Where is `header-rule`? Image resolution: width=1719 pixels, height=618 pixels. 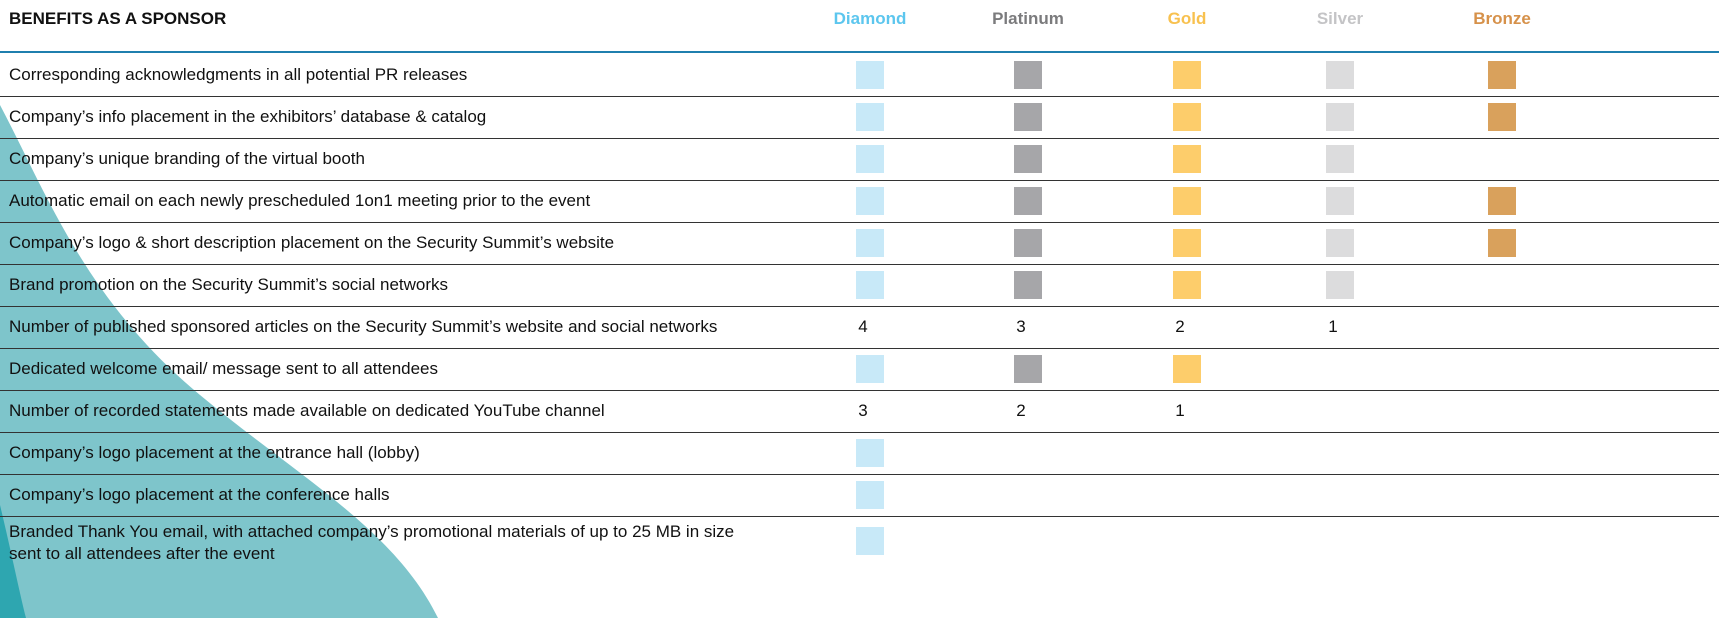
header-rule is located at coordinates (859, 52).